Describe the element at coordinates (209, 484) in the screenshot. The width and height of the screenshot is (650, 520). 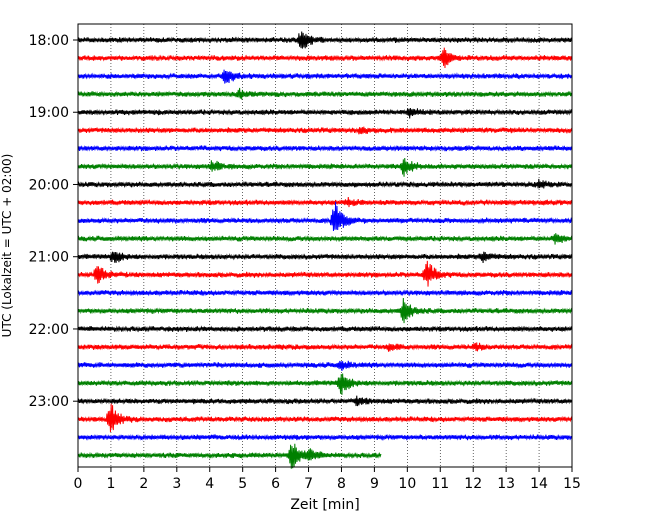
I see `x-tick-label: 4` at that location.